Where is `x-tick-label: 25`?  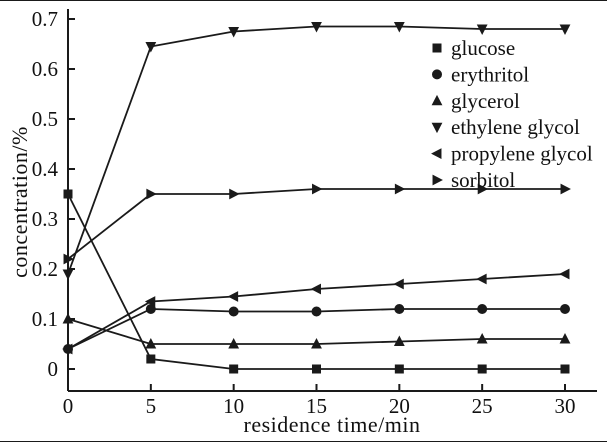 x-tick-label: 25 is located at coordinates (482, 406).